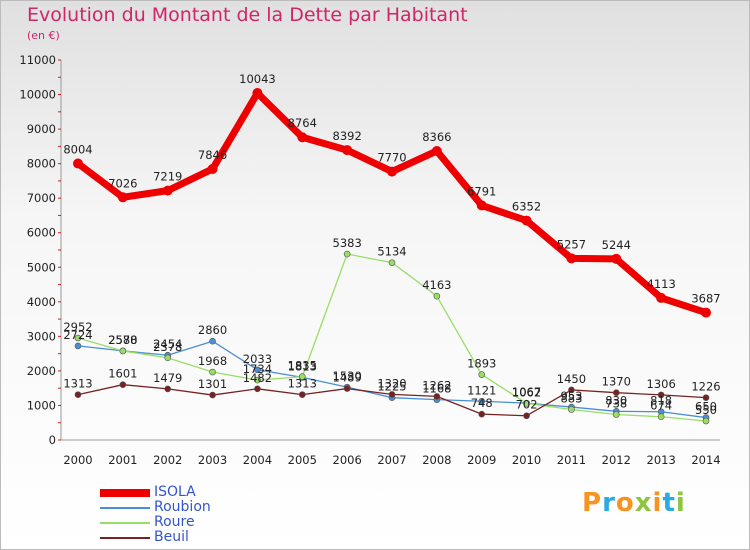  Describe the element at coordinates (526, 392) in the screenshot. I see `data-label-roubion: 1067` at that location.